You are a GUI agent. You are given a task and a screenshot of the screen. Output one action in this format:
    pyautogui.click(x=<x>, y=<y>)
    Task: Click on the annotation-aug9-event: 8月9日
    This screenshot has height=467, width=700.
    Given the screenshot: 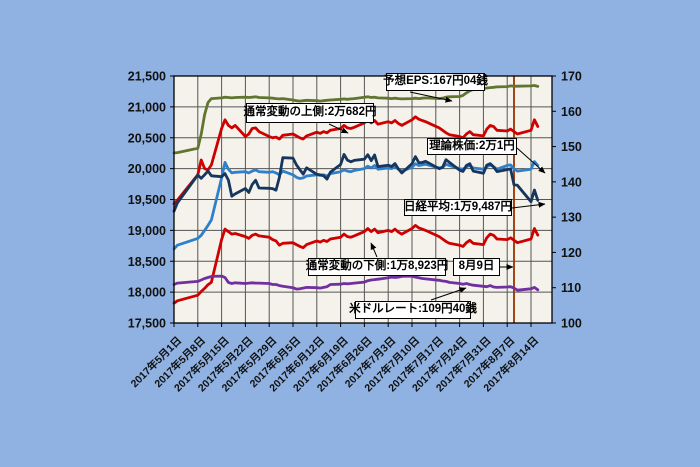 What is the action you would take?
    pyautogui.click(x=476, y=267)
    